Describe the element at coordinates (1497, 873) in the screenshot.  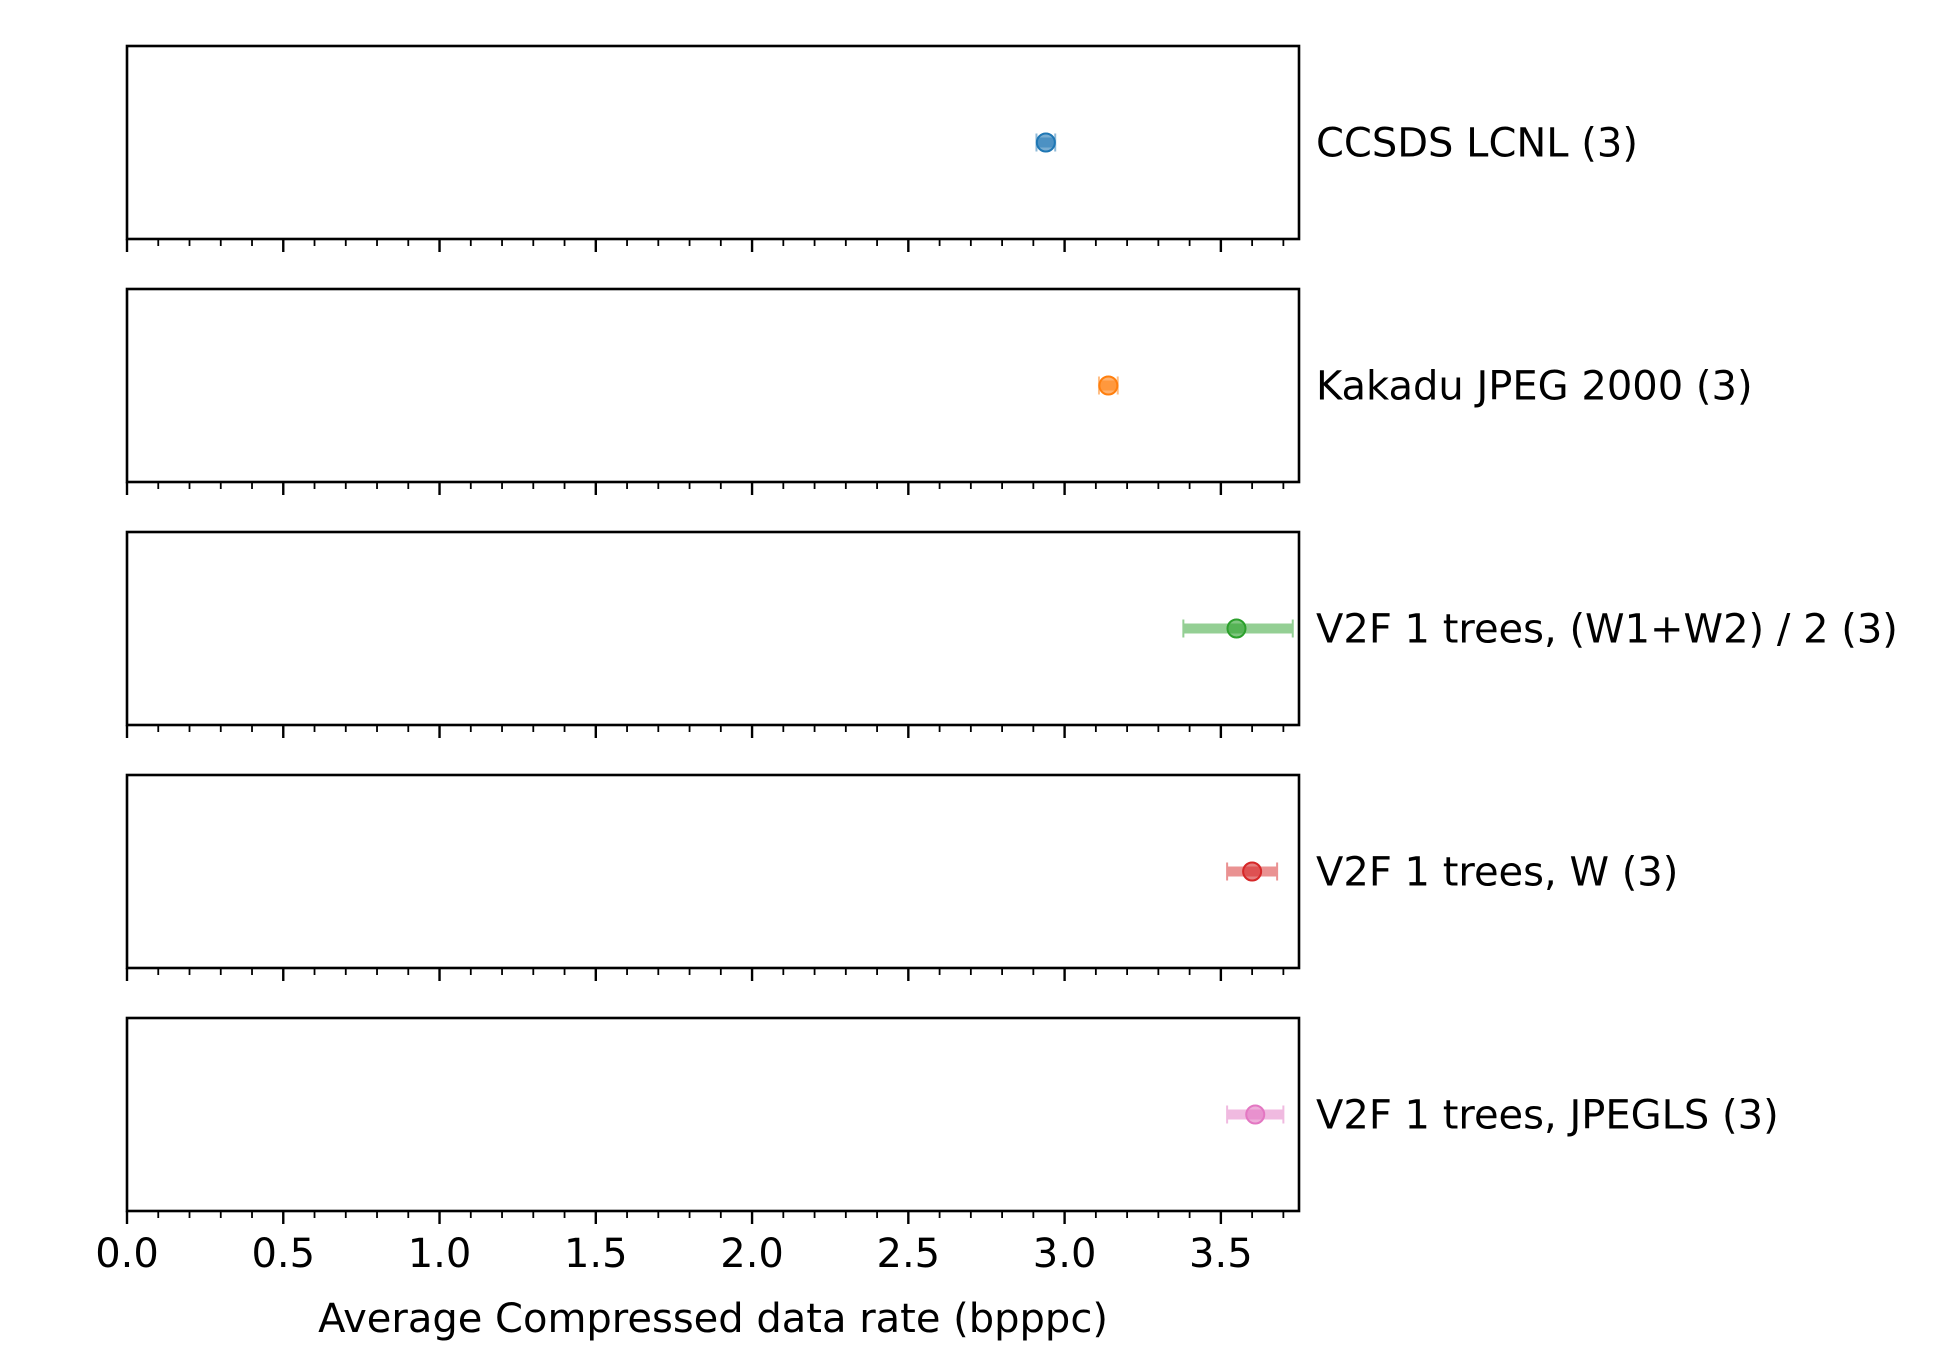
I see `panel-label: V2F 1 trees, W (3)` at that location.